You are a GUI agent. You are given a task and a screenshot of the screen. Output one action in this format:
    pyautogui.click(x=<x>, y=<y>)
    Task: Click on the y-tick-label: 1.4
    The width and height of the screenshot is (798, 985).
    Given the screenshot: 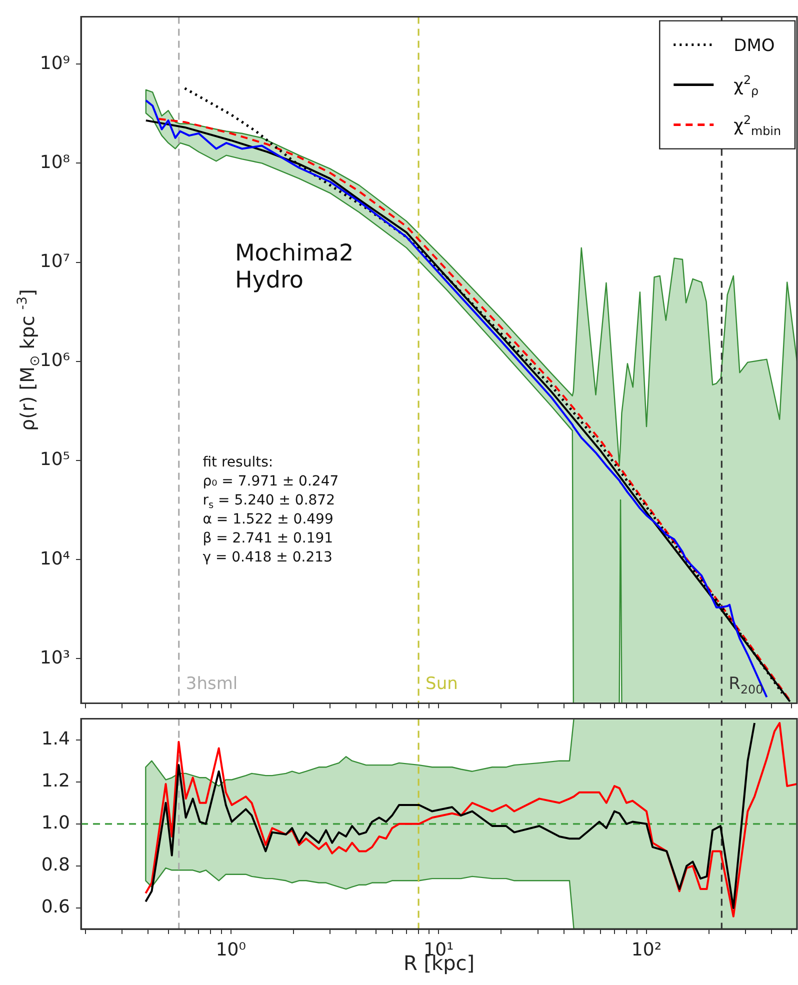 What is the action you would take?
    pyautogui.click(x=55, y=739)
    